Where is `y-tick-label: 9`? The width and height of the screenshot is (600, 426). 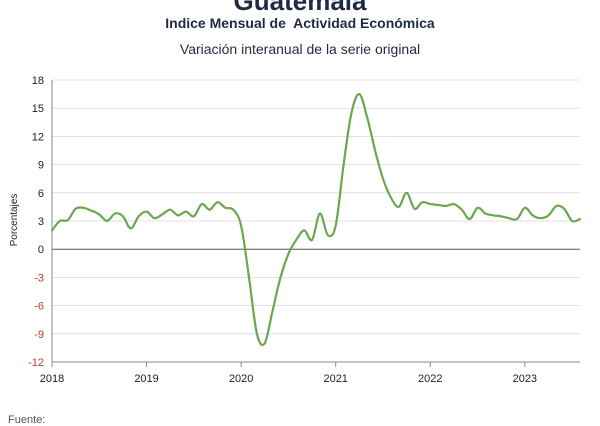 y-tick-label: 9 is located at coordinates (41, 166).